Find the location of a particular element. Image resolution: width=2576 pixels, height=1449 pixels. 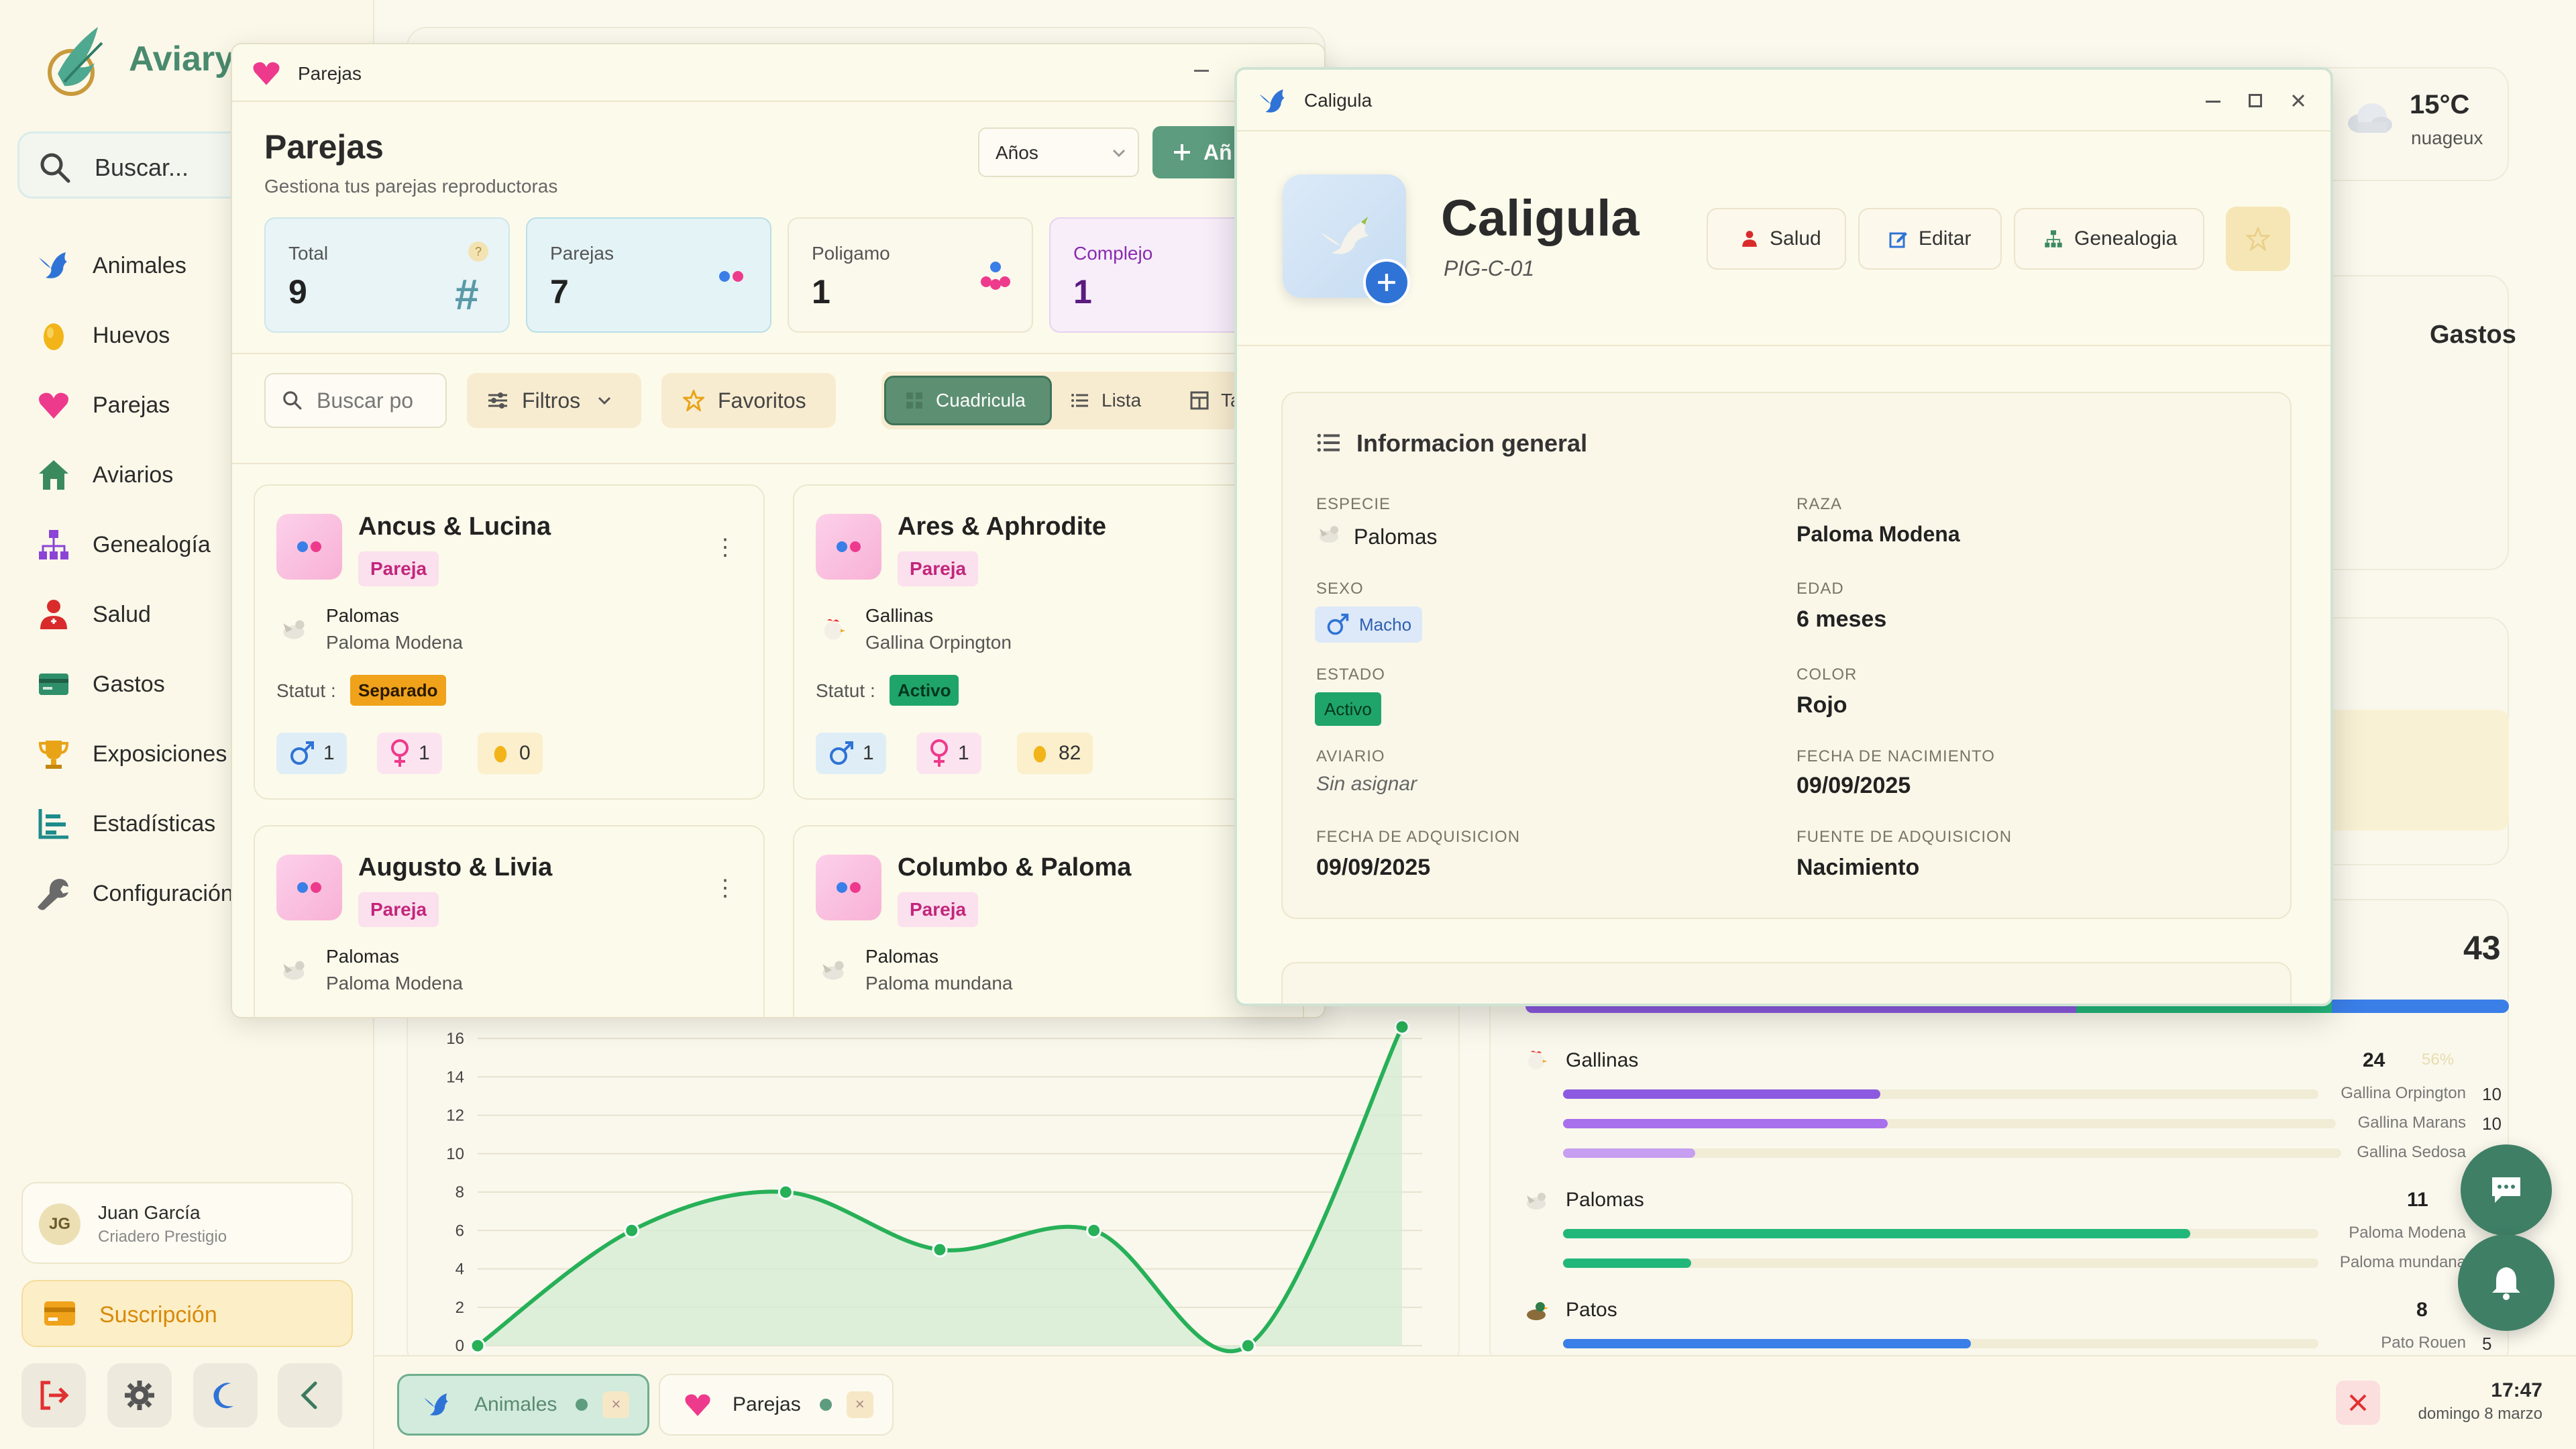

sidebar-item-genealogia: Genealogía is located at coordinates (123, 545).